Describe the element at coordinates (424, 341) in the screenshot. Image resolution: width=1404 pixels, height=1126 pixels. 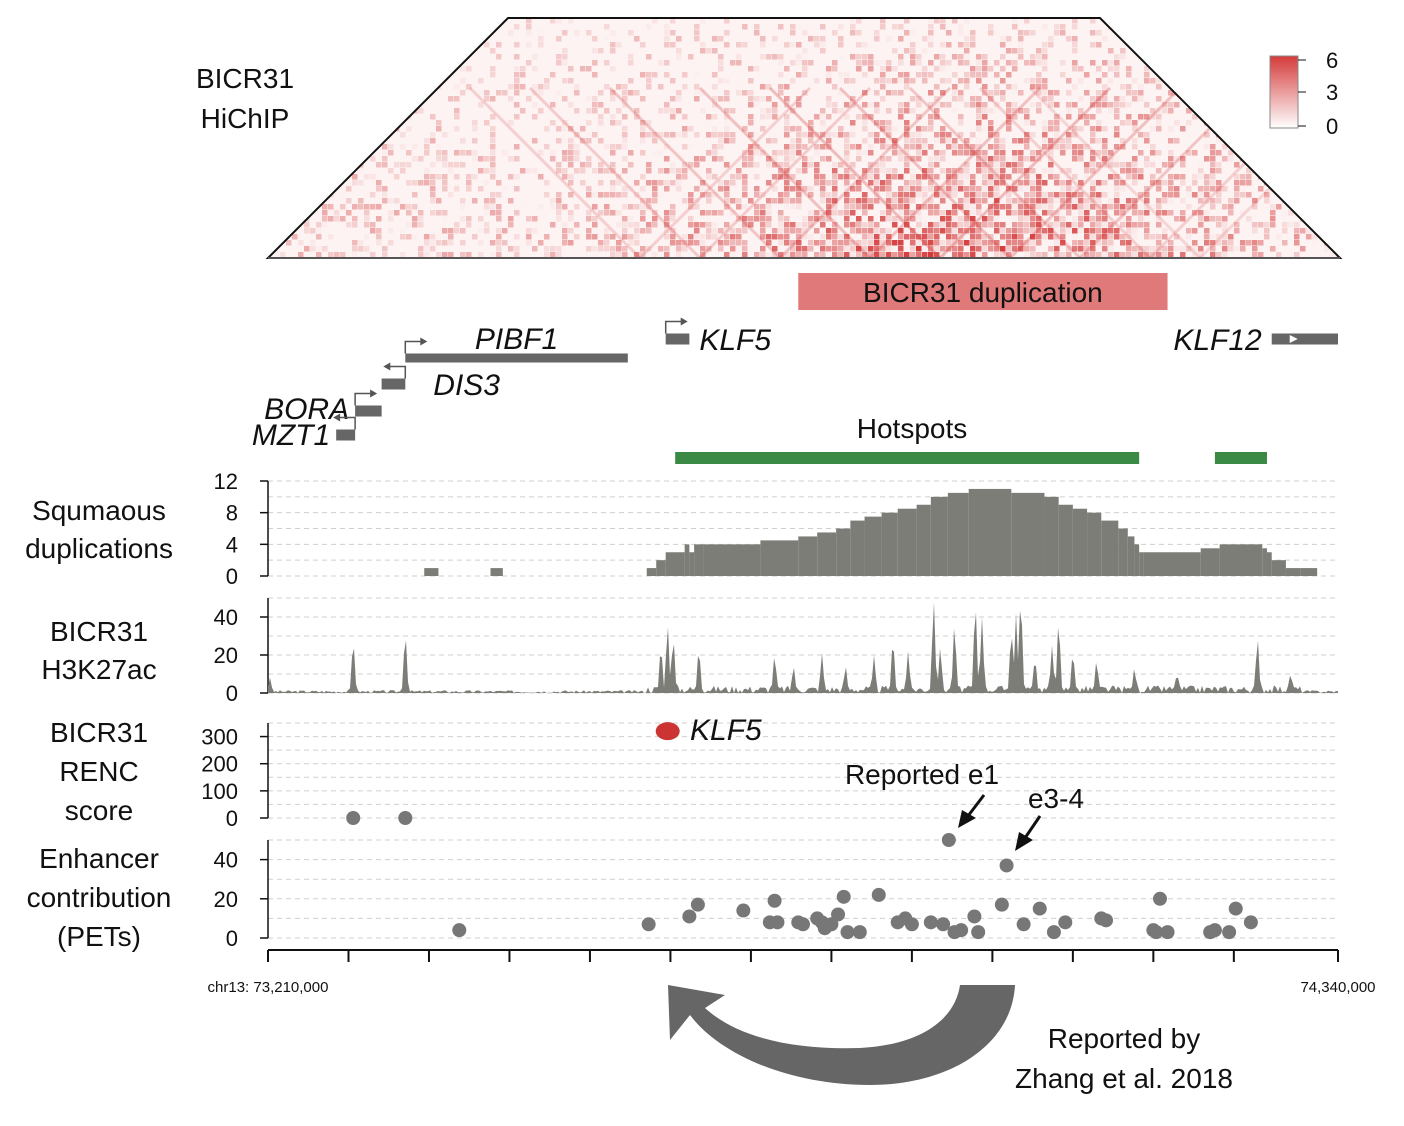
I see `tss-arrowhead-icon` at that location.